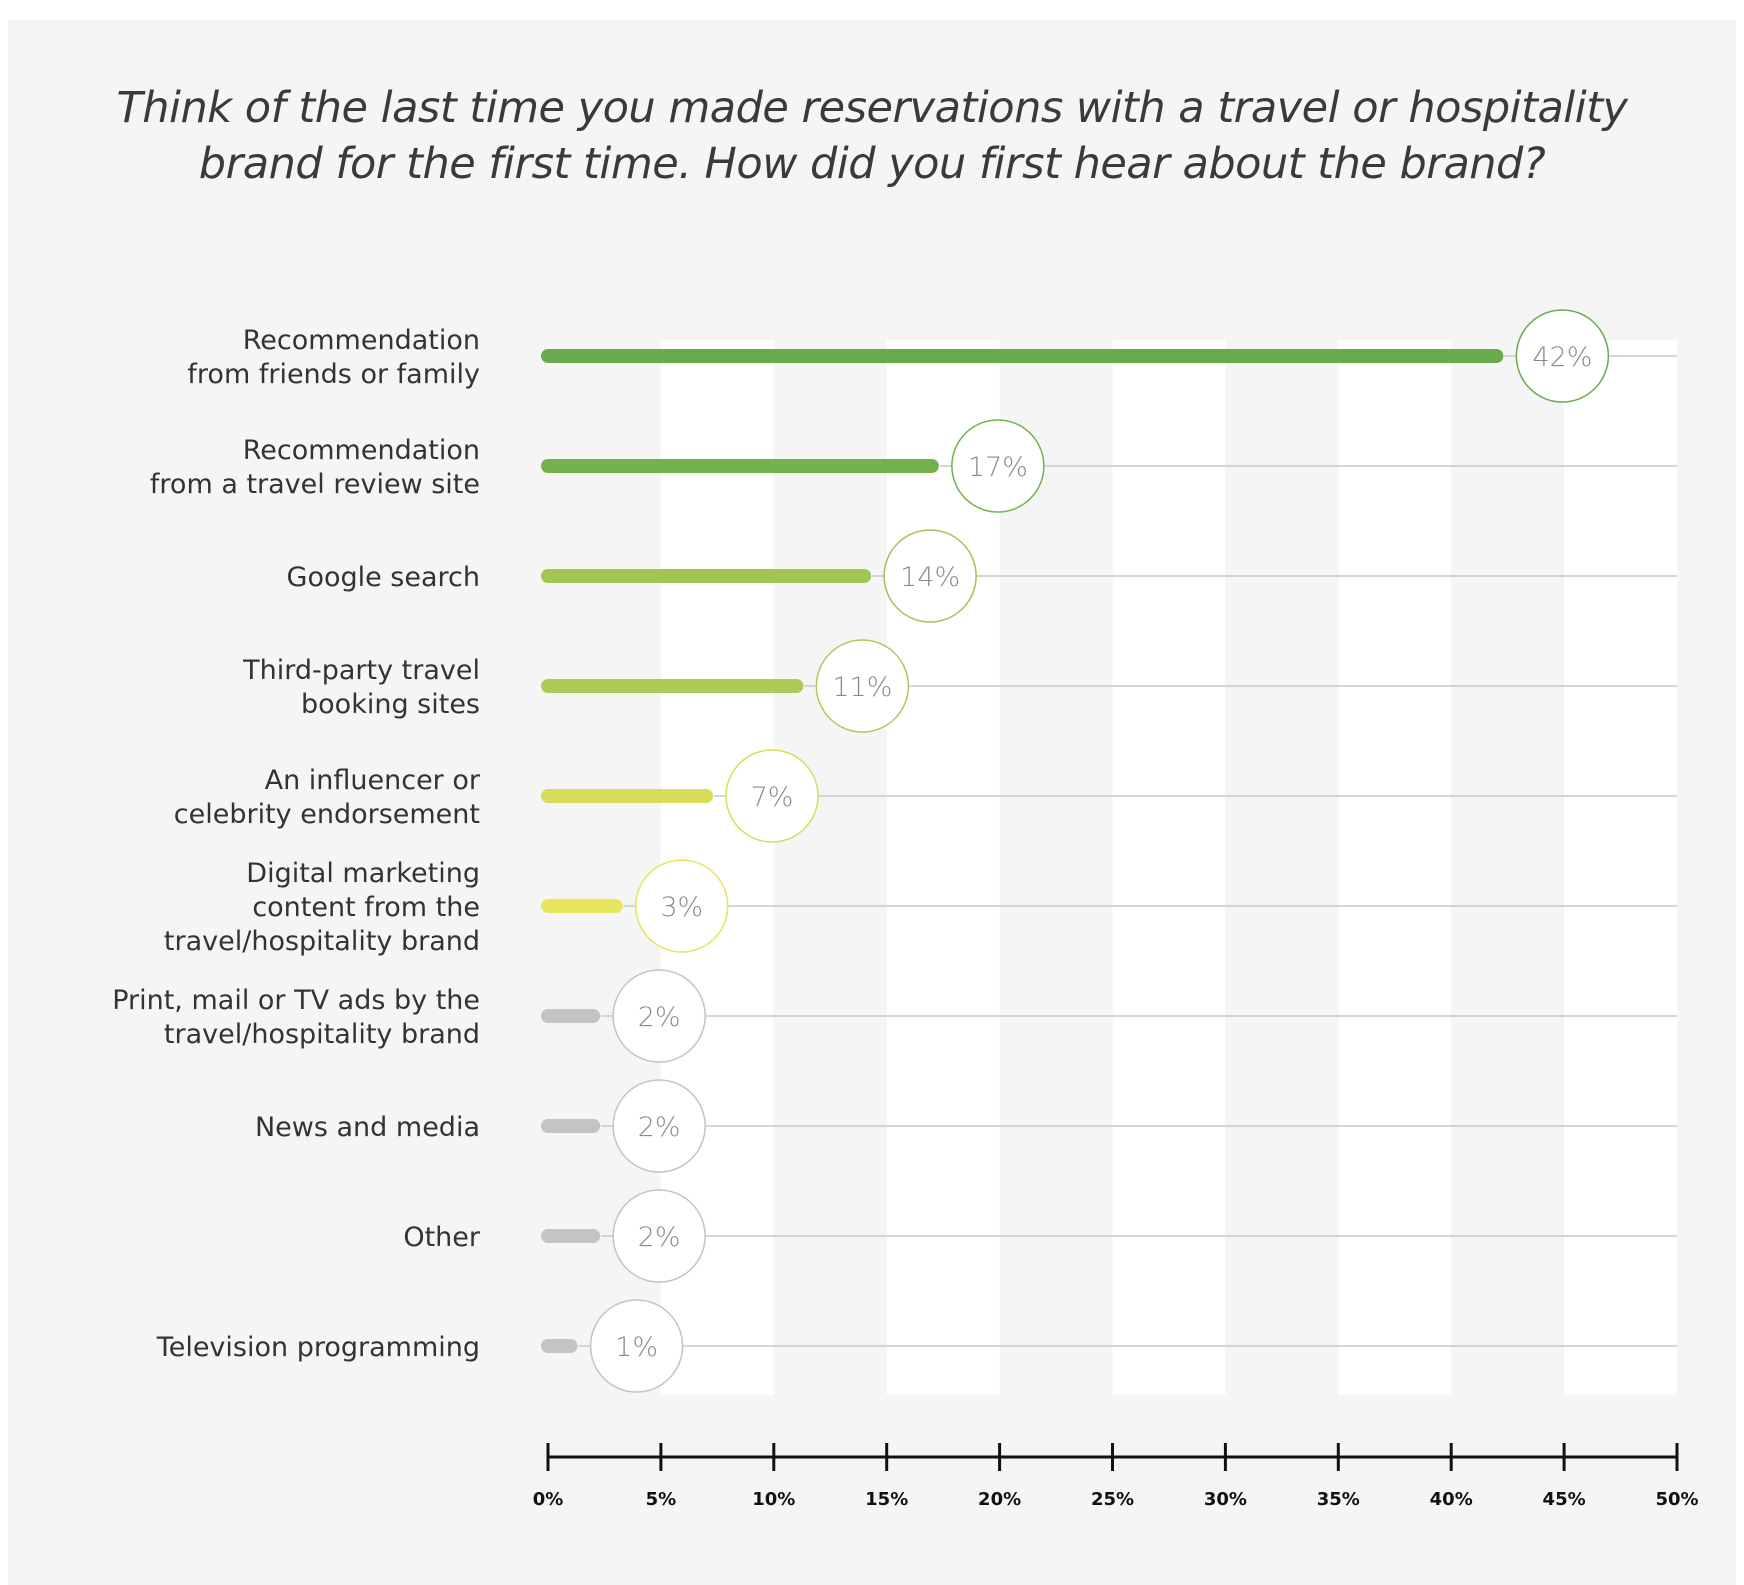 Image resolution: width=1744 pixels, height=1585 pixels. Describe the element at coordinates (333, 374) in the screenshot. I see `category-label: from friends or family` at that location.